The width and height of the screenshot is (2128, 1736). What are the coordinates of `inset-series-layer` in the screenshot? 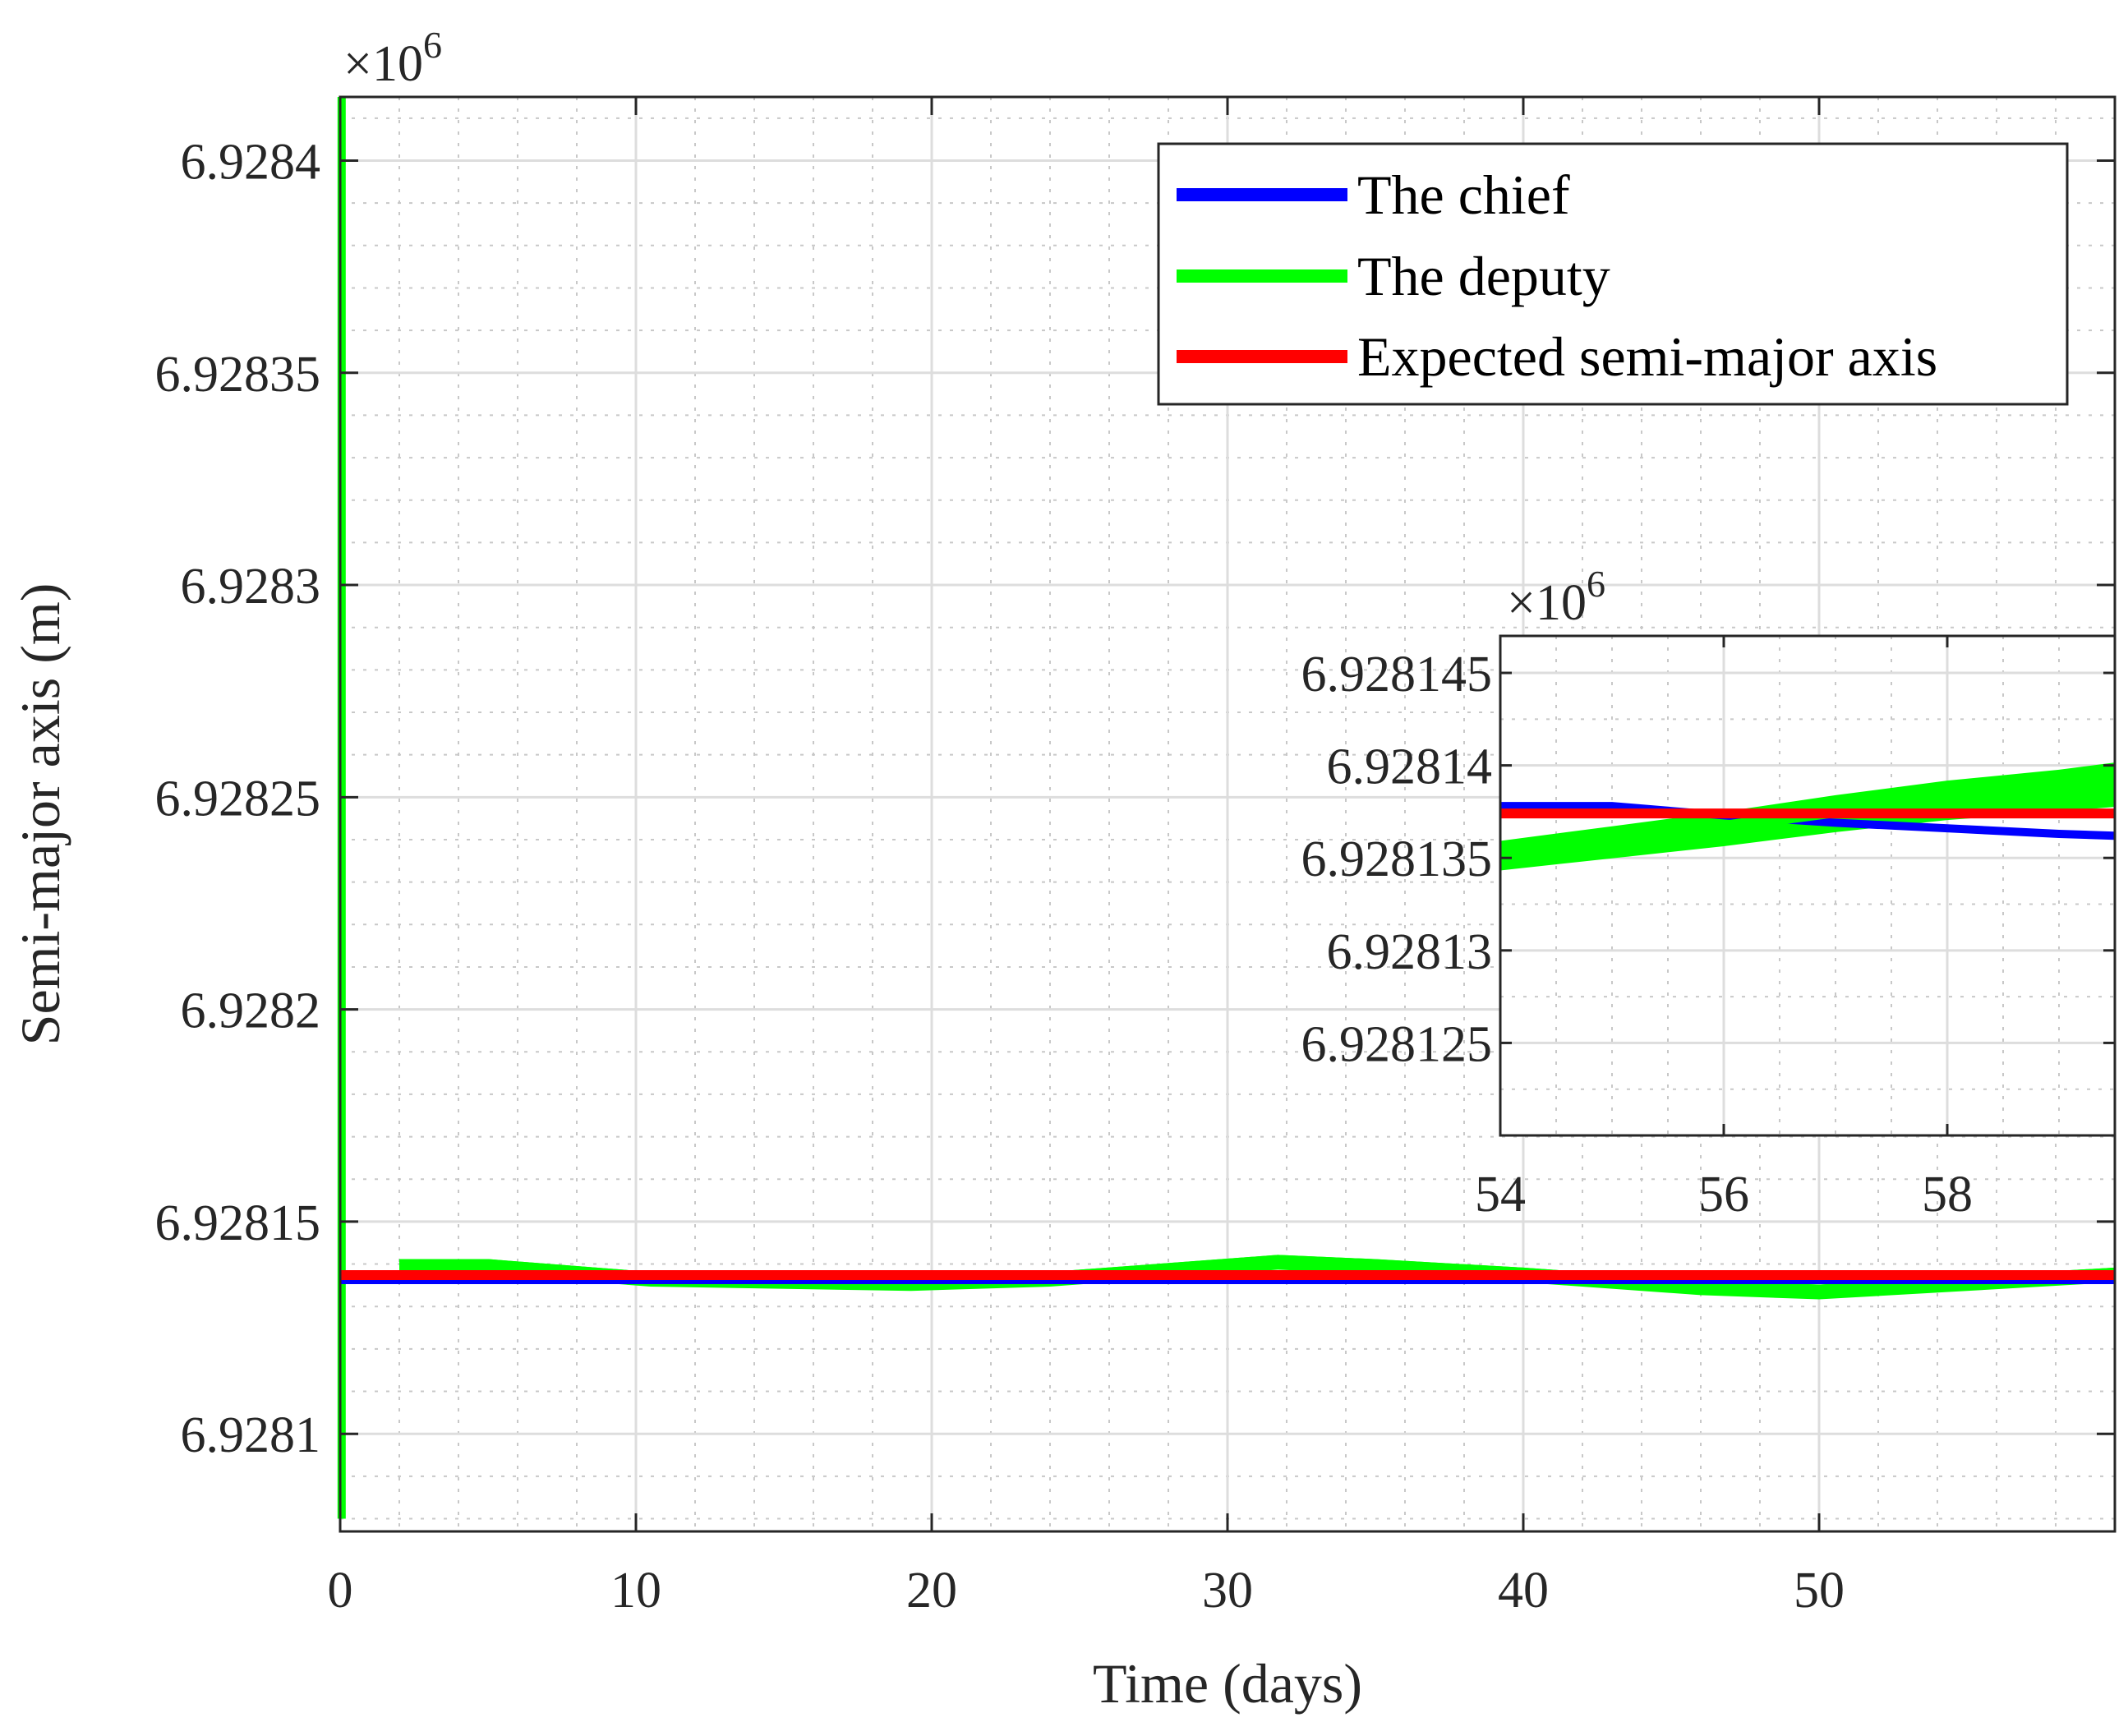 It's located at (1807, 817).